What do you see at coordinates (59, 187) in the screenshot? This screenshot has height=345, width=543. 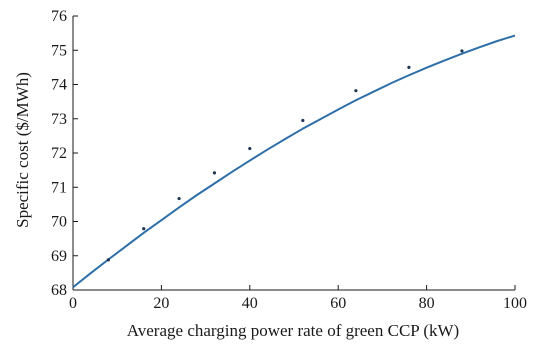 I see `y-tick-label: 71` at bounding box center [59, 187].